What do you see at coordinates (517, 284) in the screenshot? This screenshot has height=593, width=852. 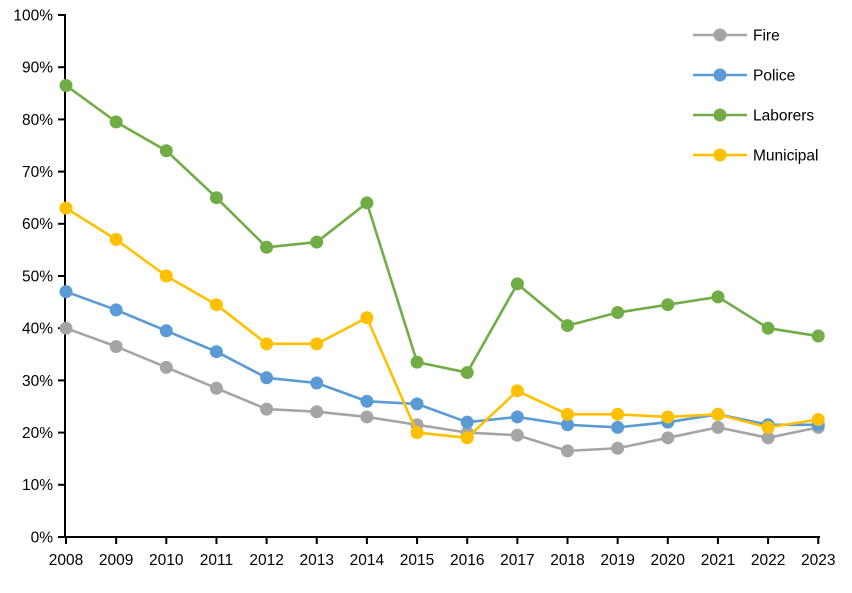 I see `data-point-laborers-2017` at bounding box center [517, 284].